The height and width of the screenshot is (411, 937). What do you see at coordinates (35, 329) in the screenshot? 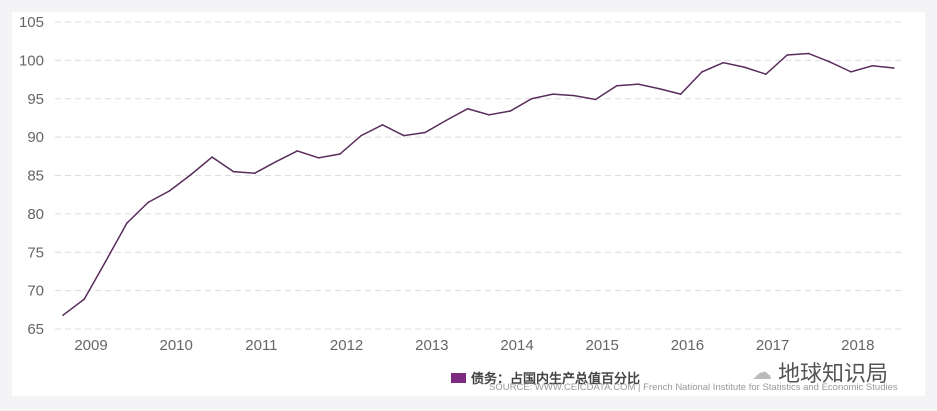
I see `y-tick-label: 65` at bounding box center [35, 329].